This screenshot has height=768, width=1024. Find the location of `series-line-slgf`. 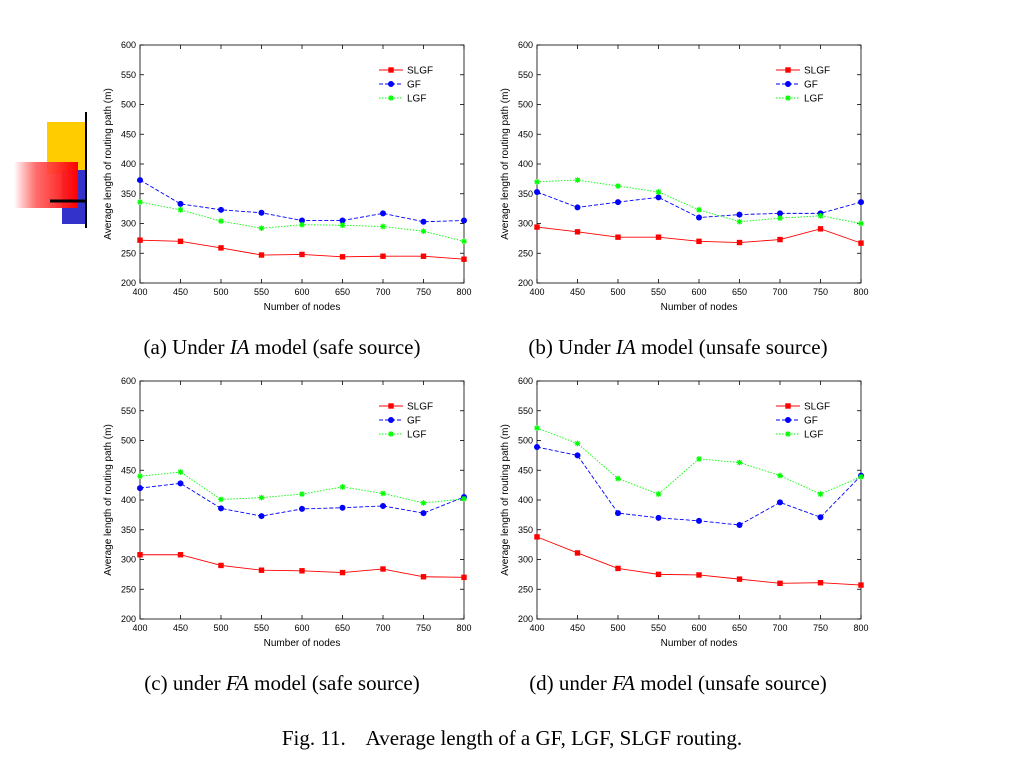

series-line-slgf is located at coordinates (699, 561).